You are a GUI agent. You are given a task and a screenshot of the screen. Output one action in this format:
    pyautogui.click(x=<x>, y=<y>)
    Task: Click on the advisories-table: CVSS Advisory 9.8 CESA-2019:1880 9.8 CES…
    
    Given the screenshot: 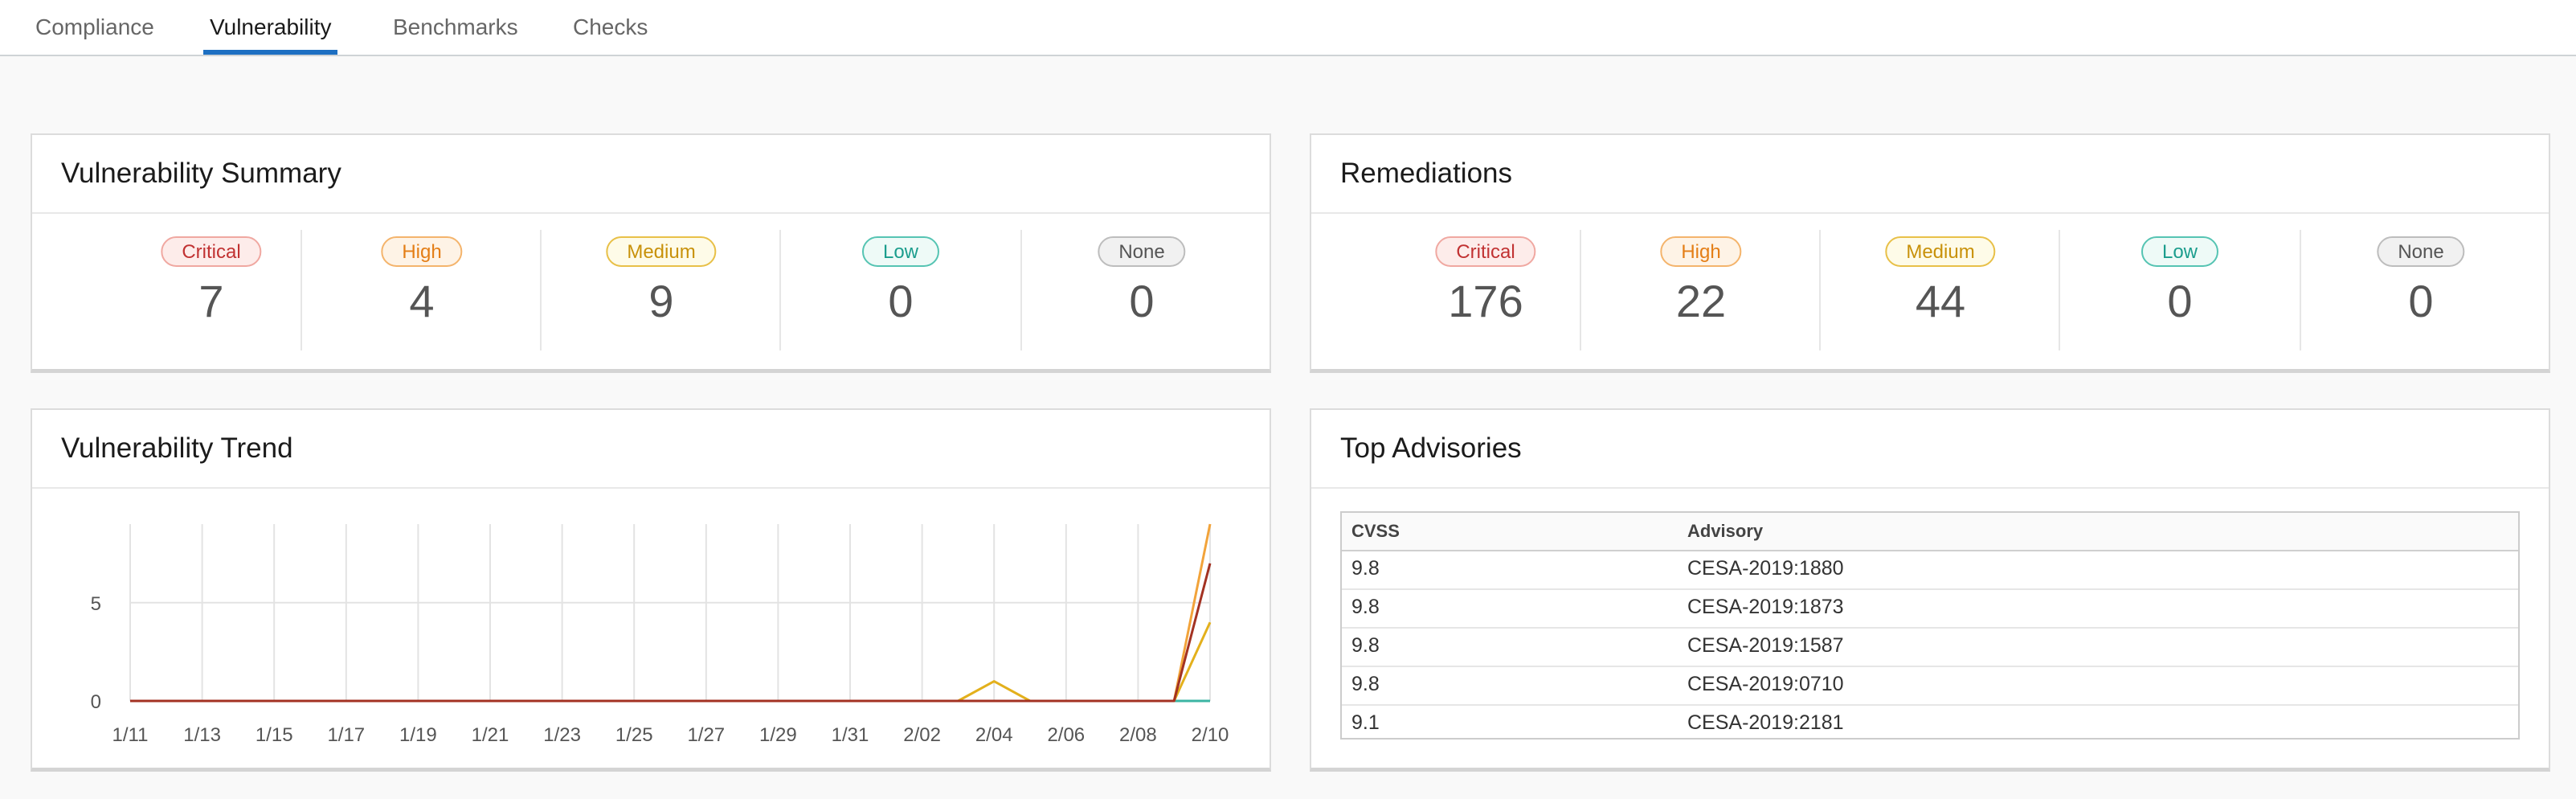 What is the action you would take?
    pyautogui.click(x=1930, y=625)
    